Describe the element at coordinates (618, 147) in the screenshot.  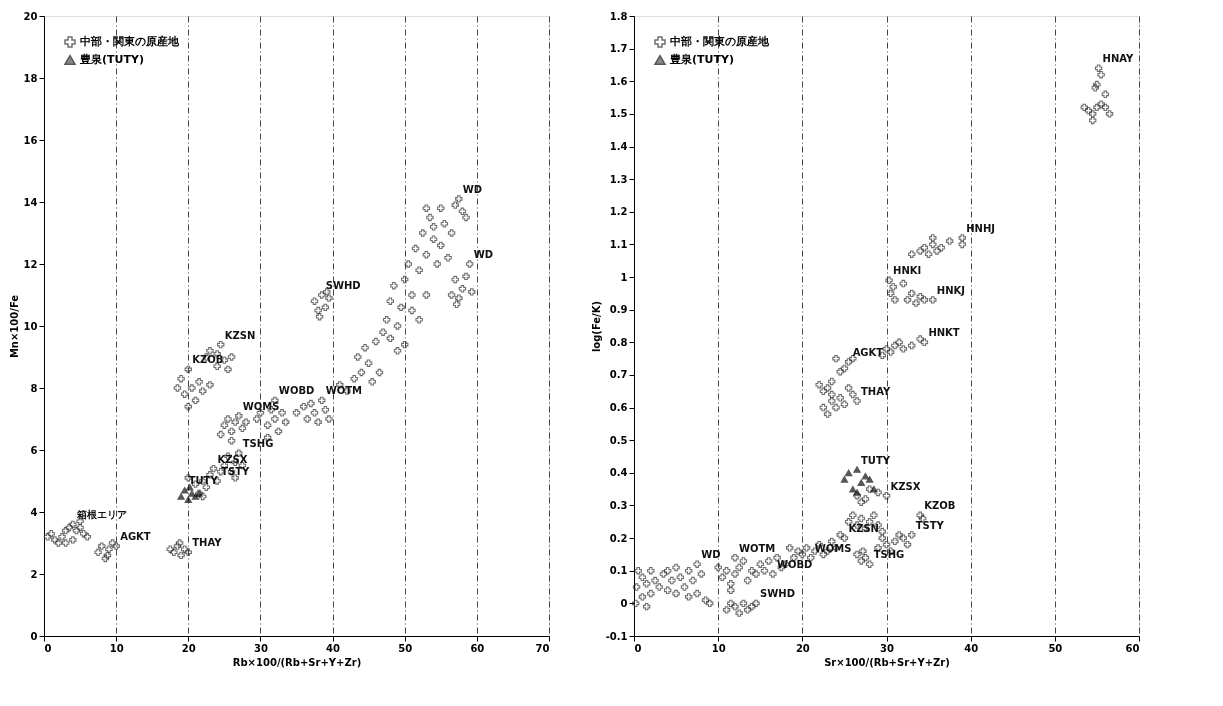
I see `y-tick-label: 1.4` at that location.